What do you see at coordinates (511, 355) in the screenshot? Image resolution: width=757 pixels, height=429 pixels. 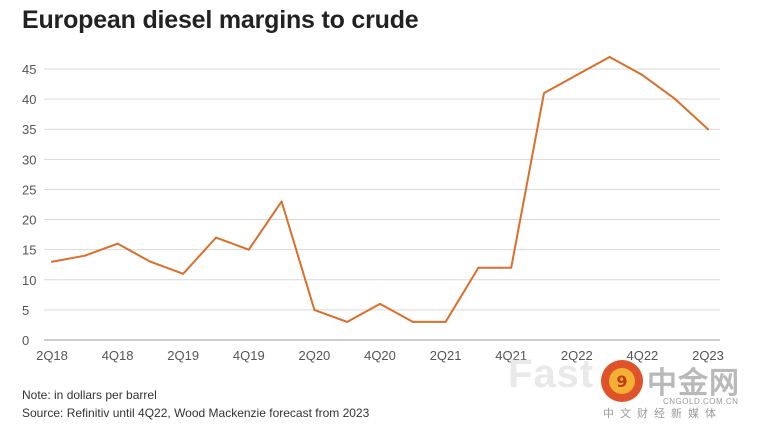 I see `x-tick-label: 4Q21` at bounding box center [511, 355].